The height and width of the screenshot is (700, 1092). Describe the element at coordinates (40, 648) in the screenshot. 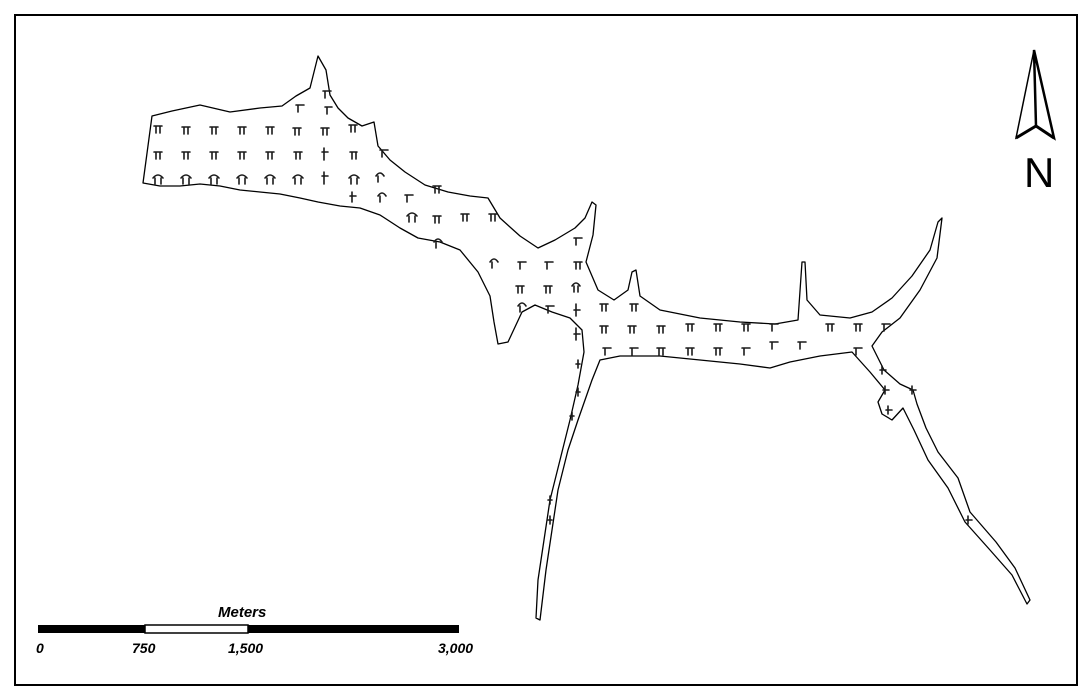

I see `scale-tick-0: 0` at that location.